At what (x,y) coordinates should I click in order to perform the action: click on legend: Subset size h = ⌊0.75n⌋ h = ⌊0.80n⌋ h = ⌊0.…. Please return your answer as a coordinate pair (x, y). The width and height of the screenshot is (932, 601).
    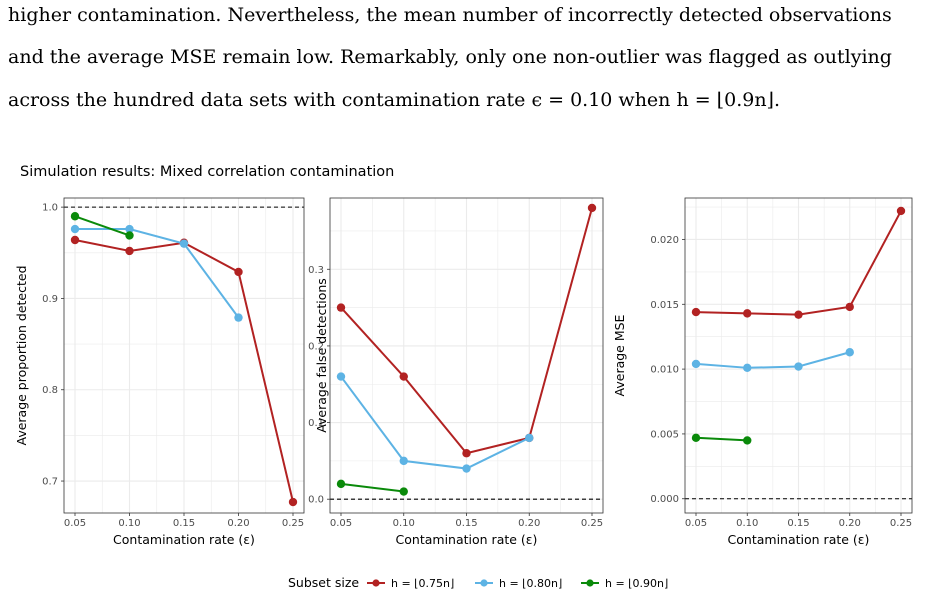
    Looking at the image, I should click on (478, 582).